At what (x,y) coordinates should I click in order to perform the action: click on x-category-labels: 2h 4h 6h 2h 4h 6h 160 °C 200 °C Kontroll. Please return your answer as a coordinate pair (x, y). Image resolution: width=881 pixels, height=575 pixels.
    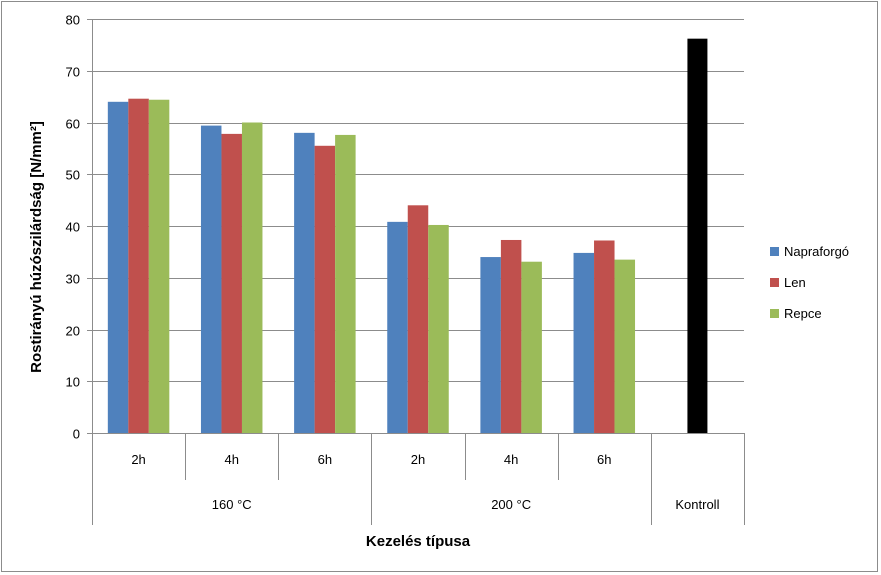
    Looking at the image, I should click on (425, 482).